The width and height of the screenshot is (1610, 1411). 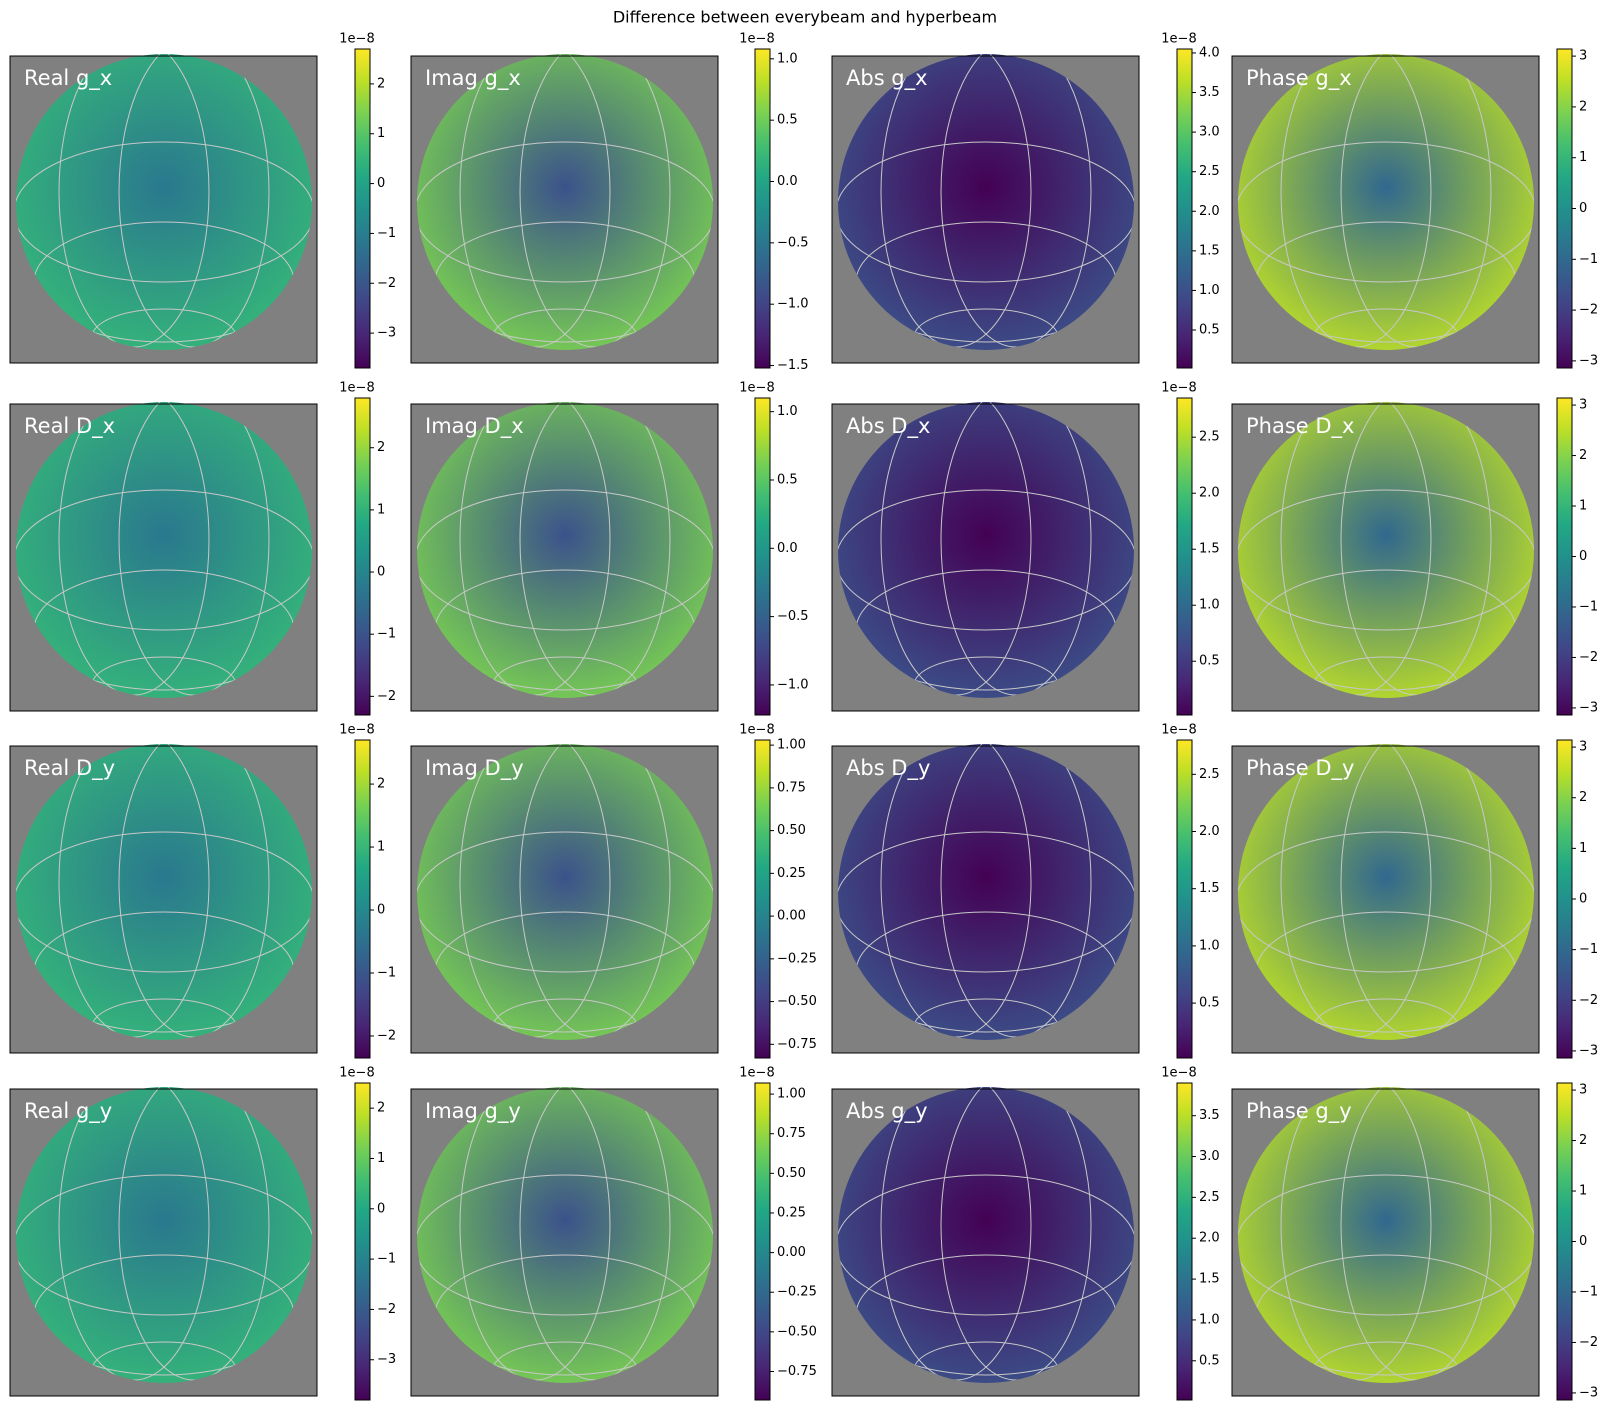 What do you see at coordinates (68, 1111) in the screenshot?
I see `panel-title: Real g_y` at bounding box center [68, 1111].